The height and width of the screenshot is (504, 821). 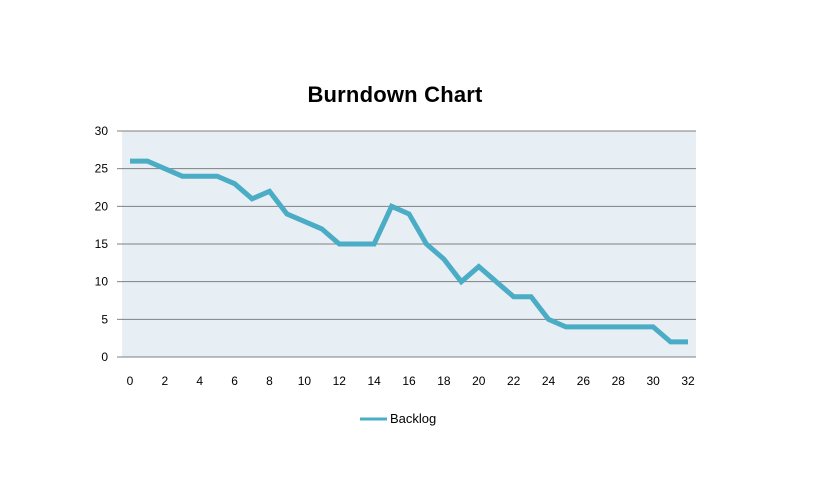 I want to click on x-tick-label: 24, so click(x=549, y=381).